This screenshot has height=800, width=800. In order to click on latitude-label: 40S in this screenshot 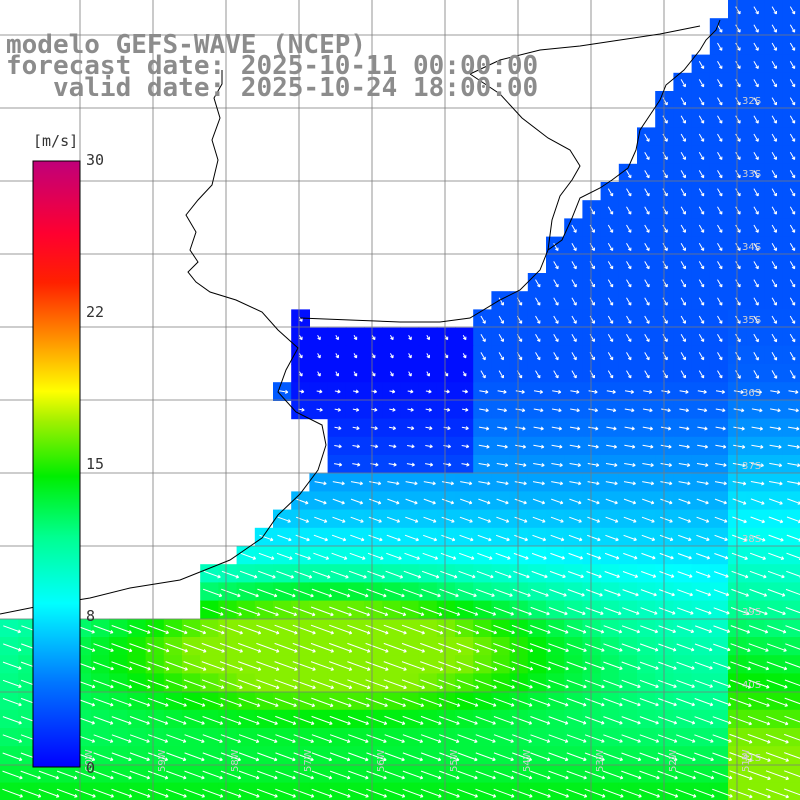, I will do `click(751, 685)`.